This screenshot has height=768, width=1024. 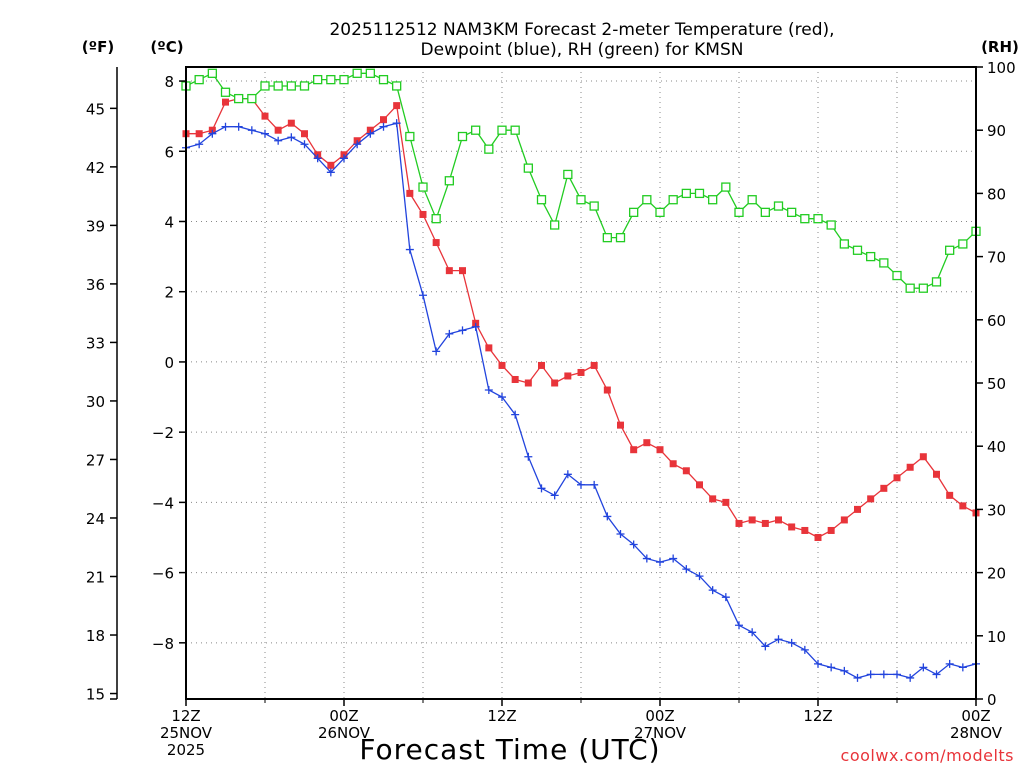 I want to click on celsius-tick-label: 0, so click(x=169, y=363).